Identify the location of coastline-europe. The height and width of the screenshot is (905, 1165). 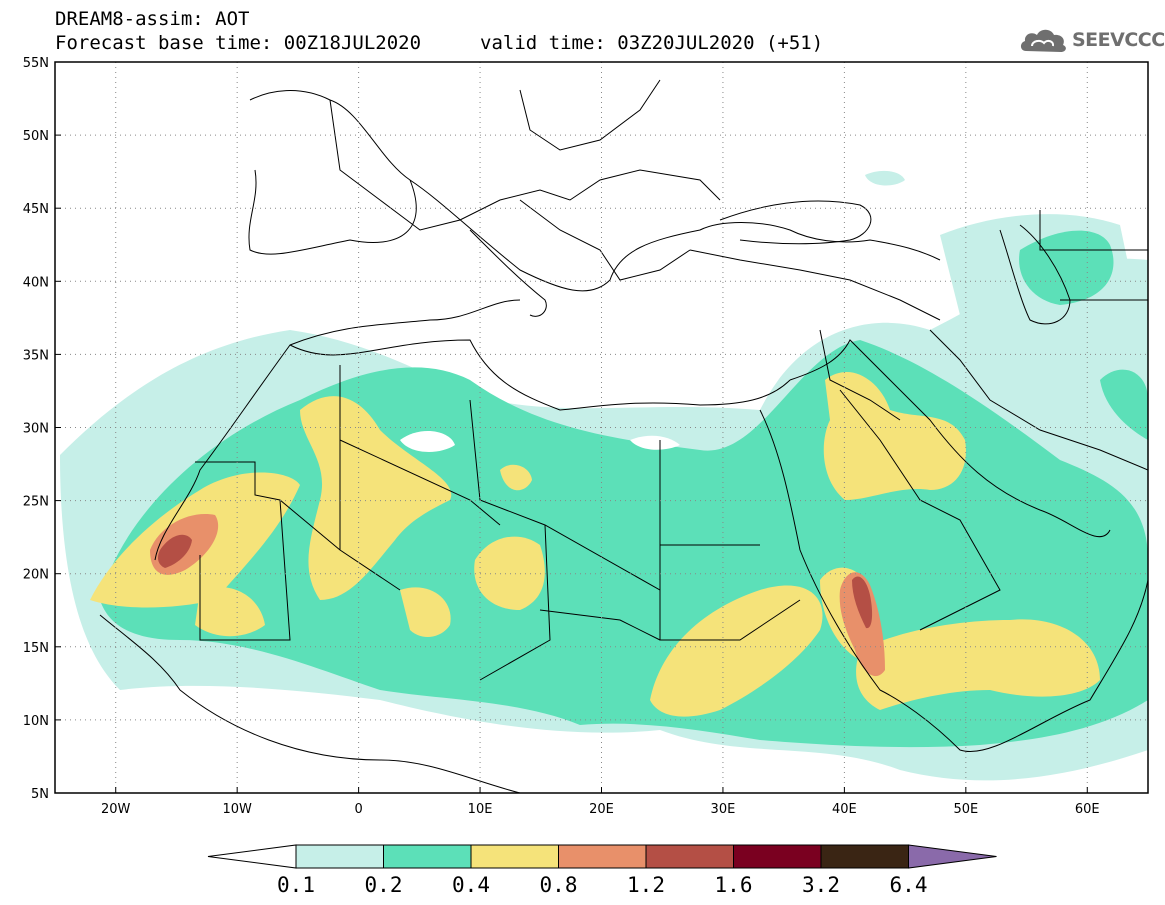
(594, 191).